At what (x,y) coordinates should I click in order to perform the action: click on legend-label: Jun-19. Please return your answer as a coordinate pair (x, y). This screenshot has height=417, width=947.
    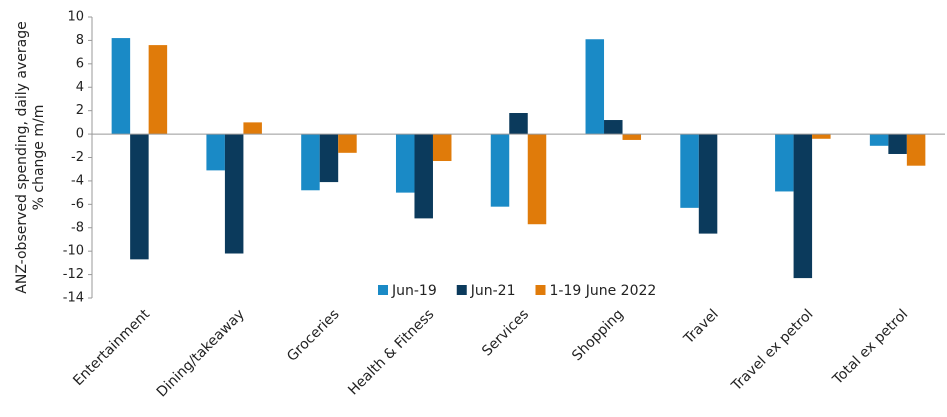
    Looking at the image, I should click on (414, 291).